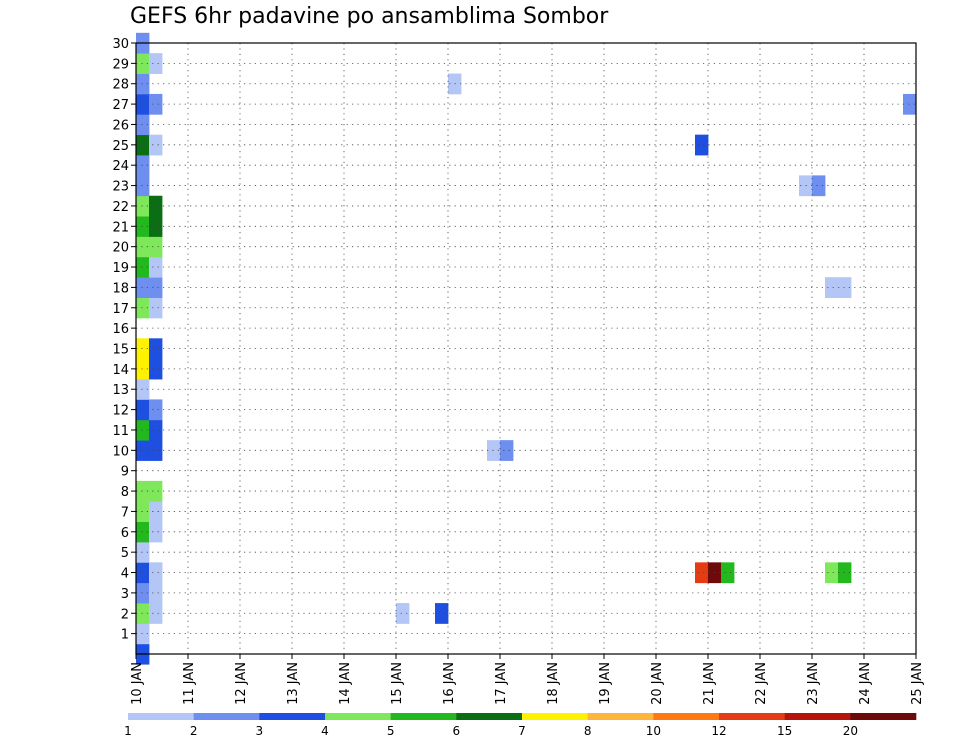 This screenshot has width=960, height=742. I want to click on colorbar-label: 2, so click(194, 731).